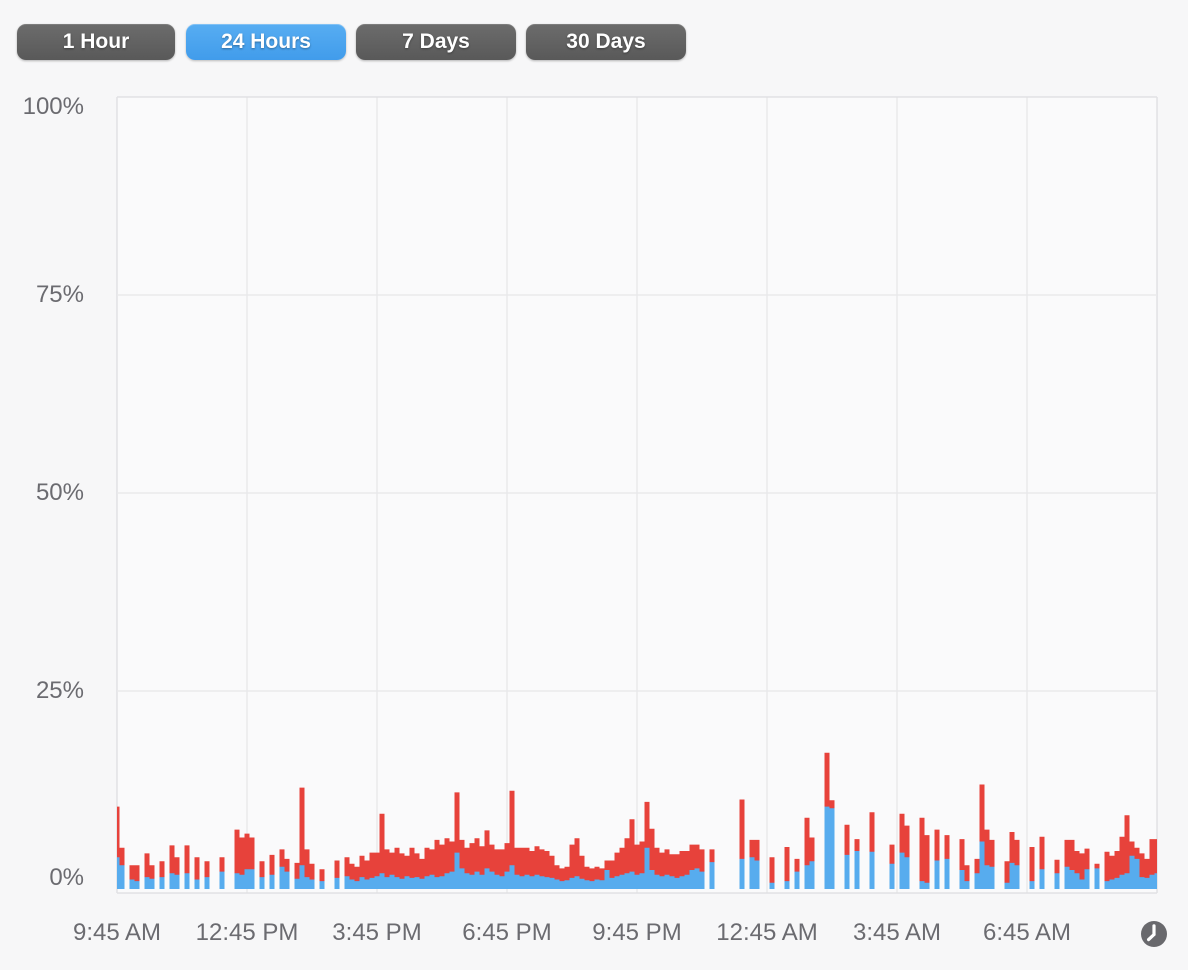 This screenshot has height=970, width=1188. I want to click on x-axis-label-5: 9:45 PM, so click(637, 932).